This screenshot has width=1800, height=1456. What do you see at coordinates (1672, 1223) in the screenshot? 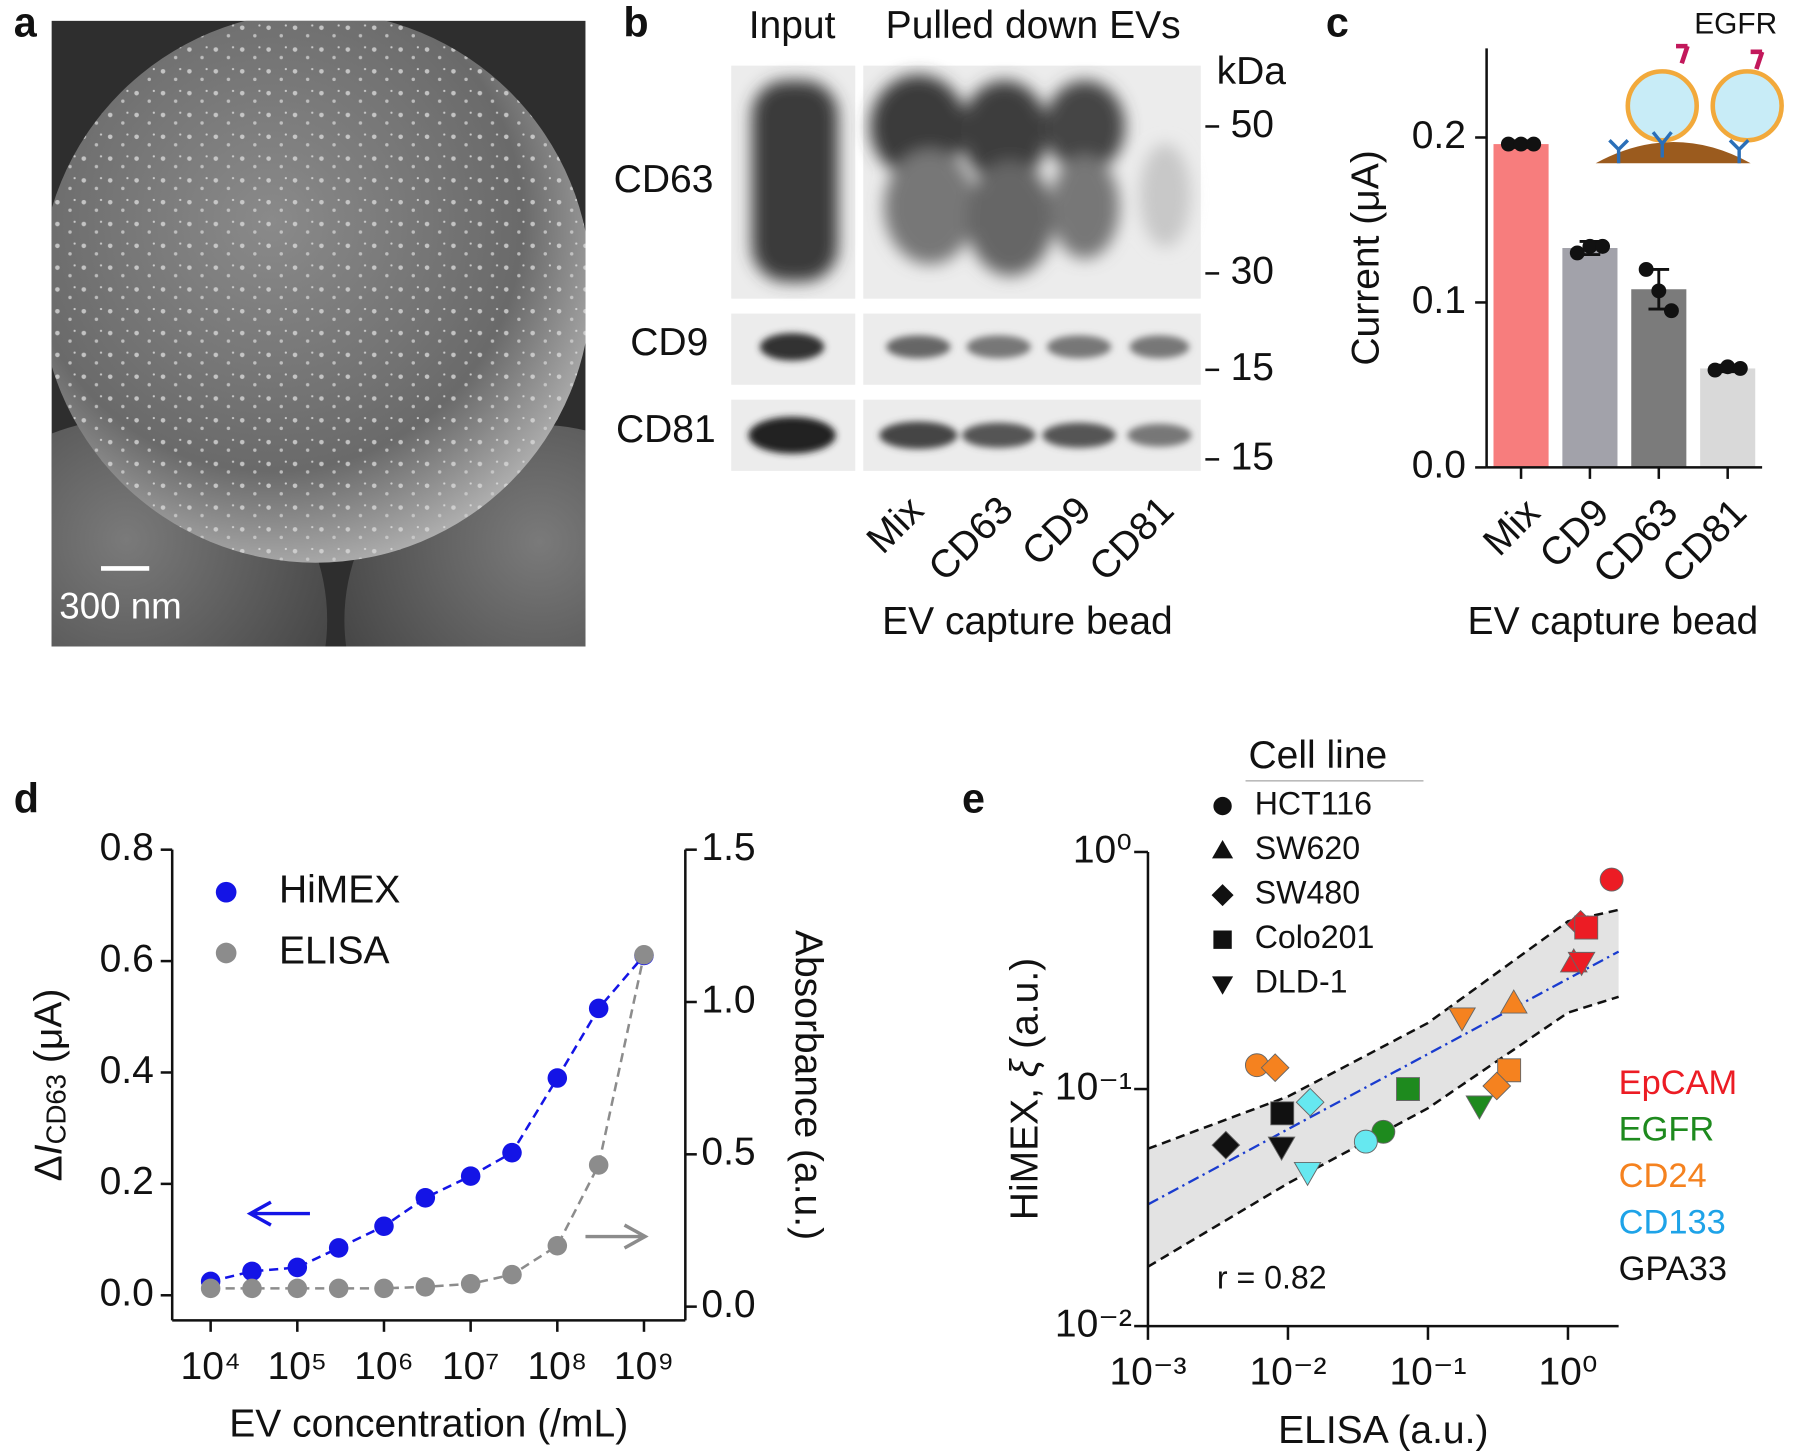
I see `legend-label: CD133` at bounding box center [1672, 1223].